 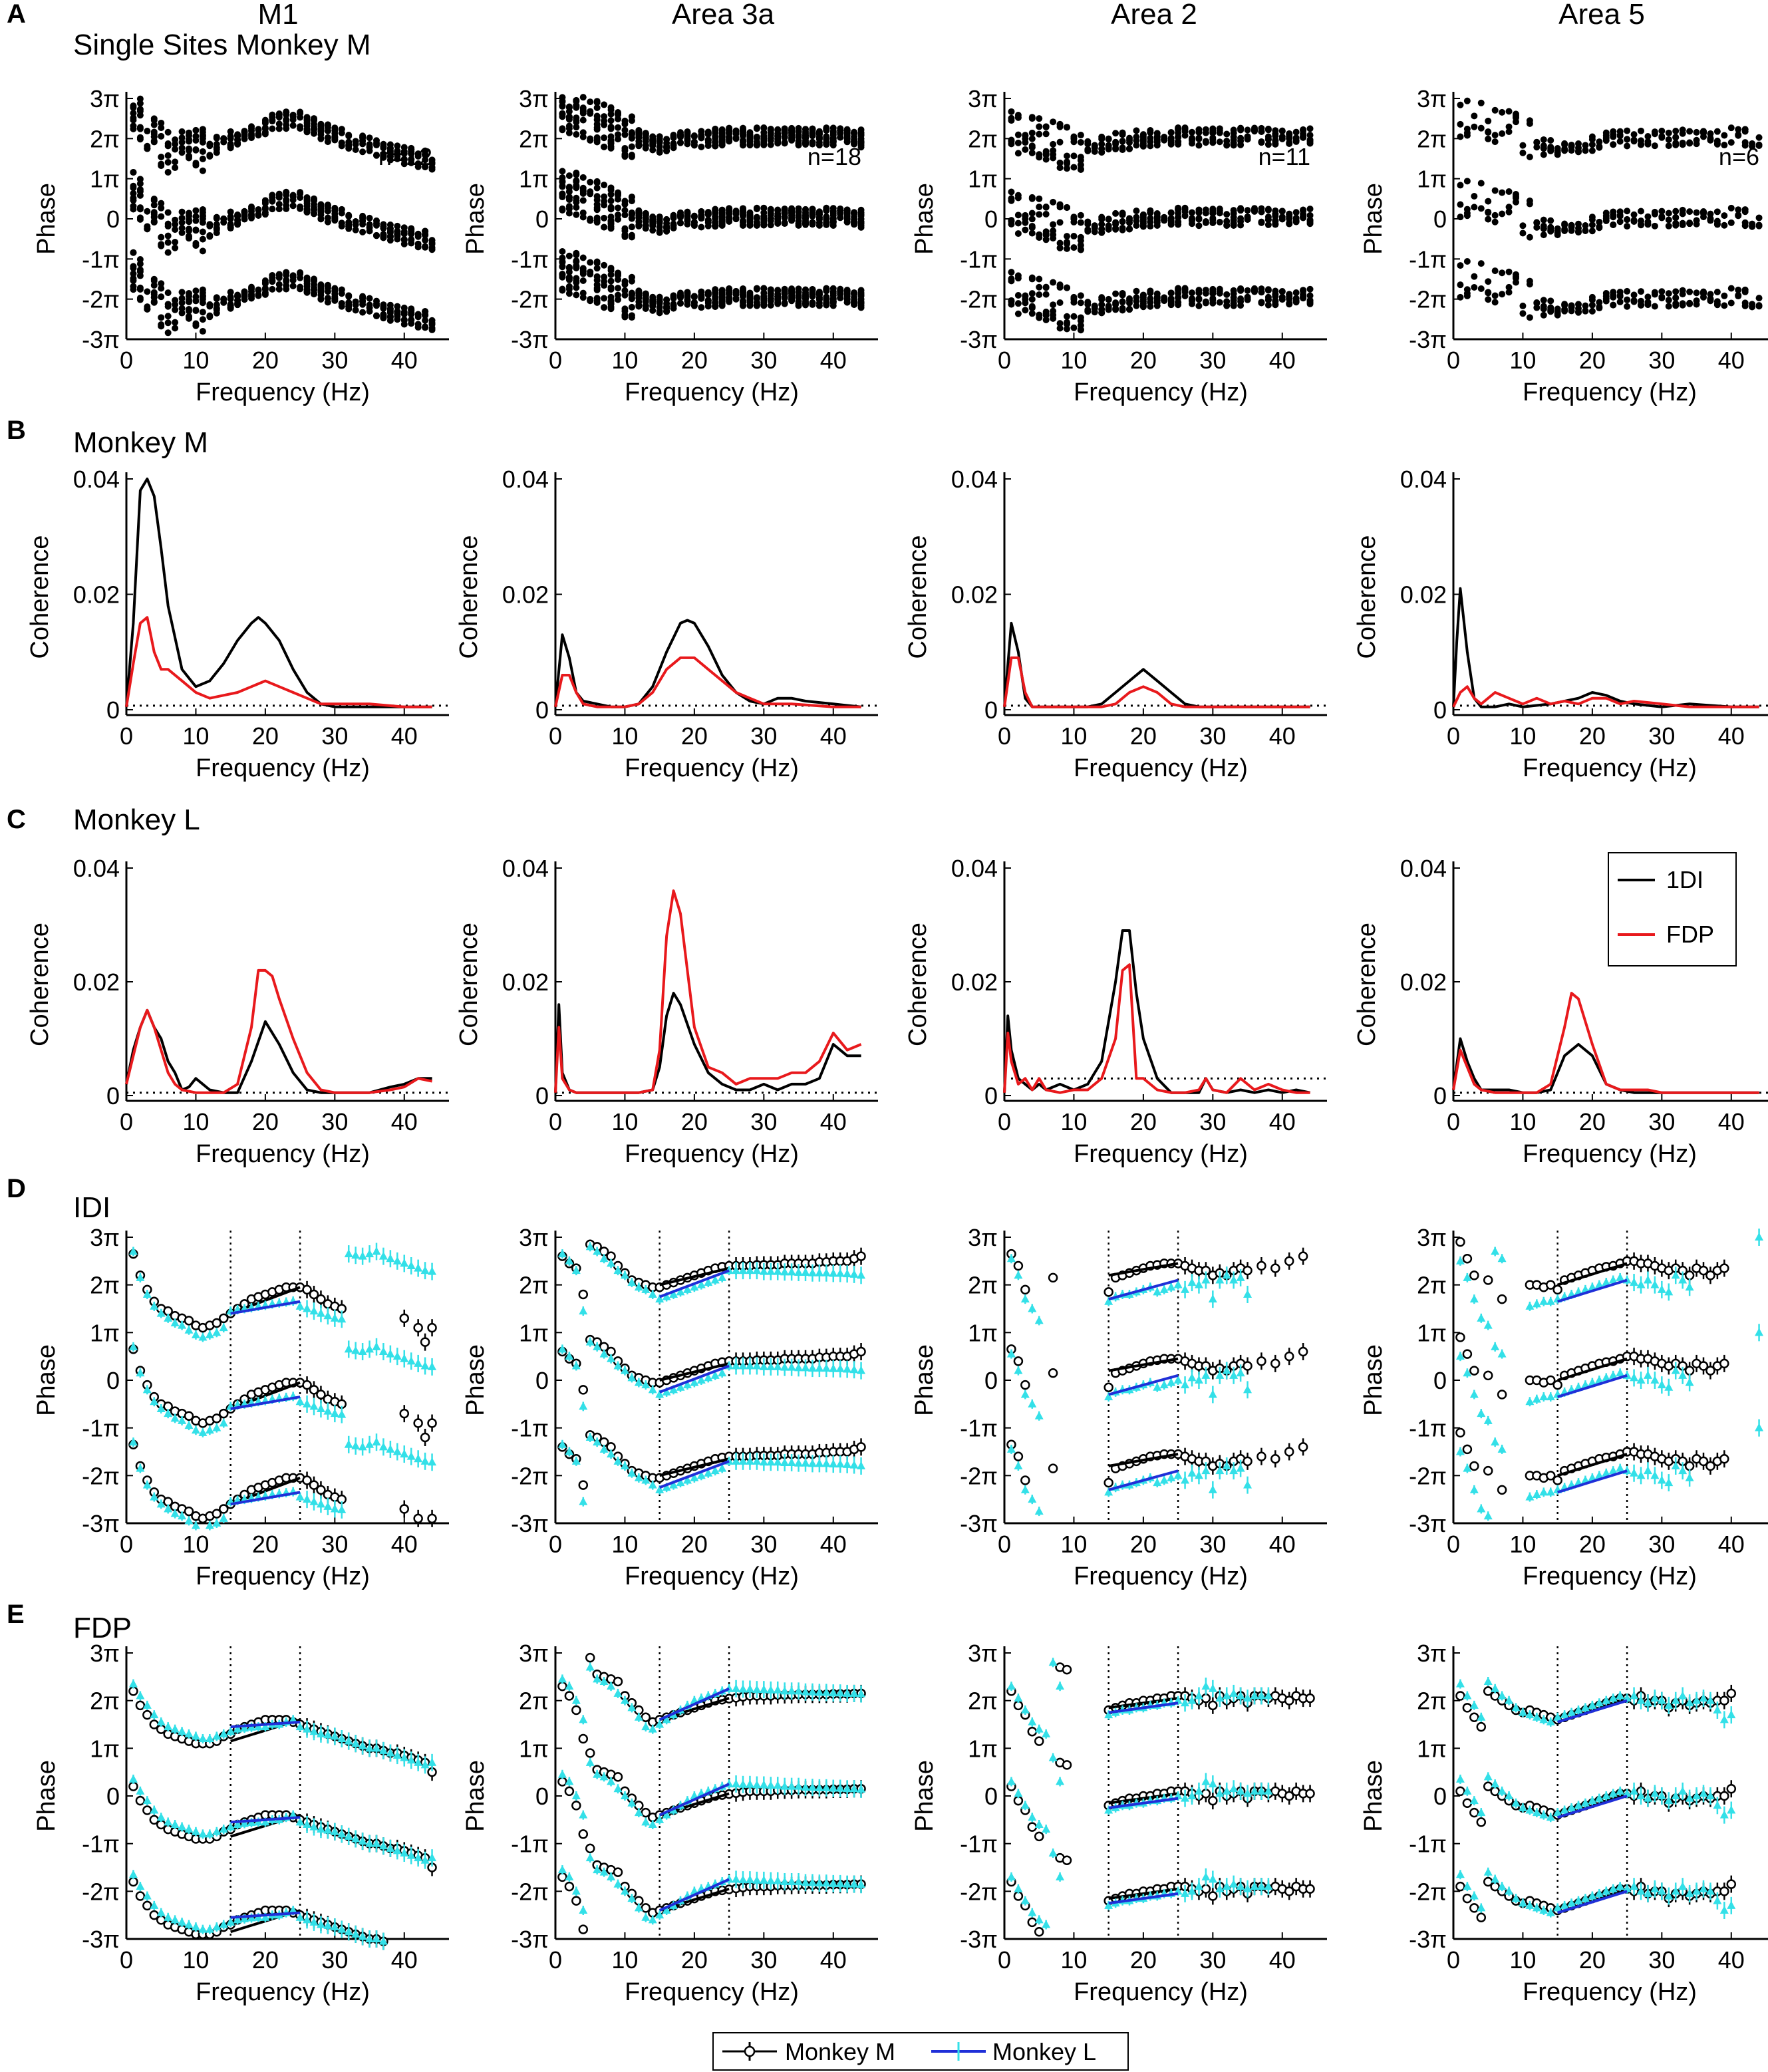 What do you see at coordinates (1432, 98) in the screenshot?
I see `panel-a-area5-y-tick-label: 3π` at bounding box center [1432, 98].